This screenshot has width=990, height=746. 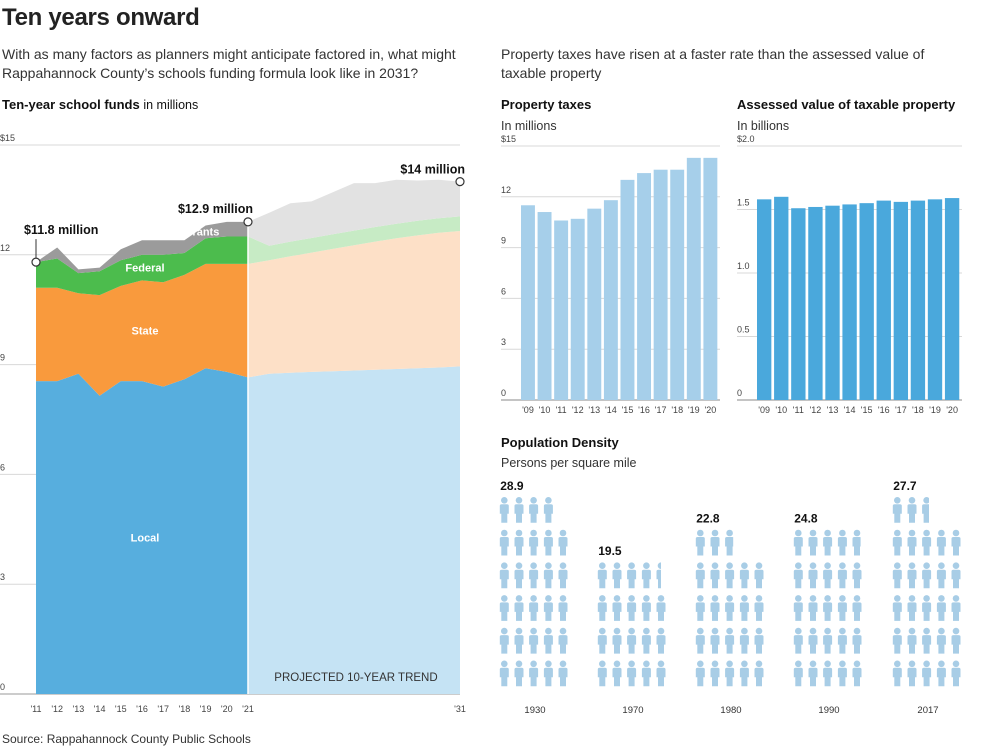 What do you see at coordinates (632, 710) in the screenshot?
I see `population-year-label: 1970` at bounding box center [632, 710].